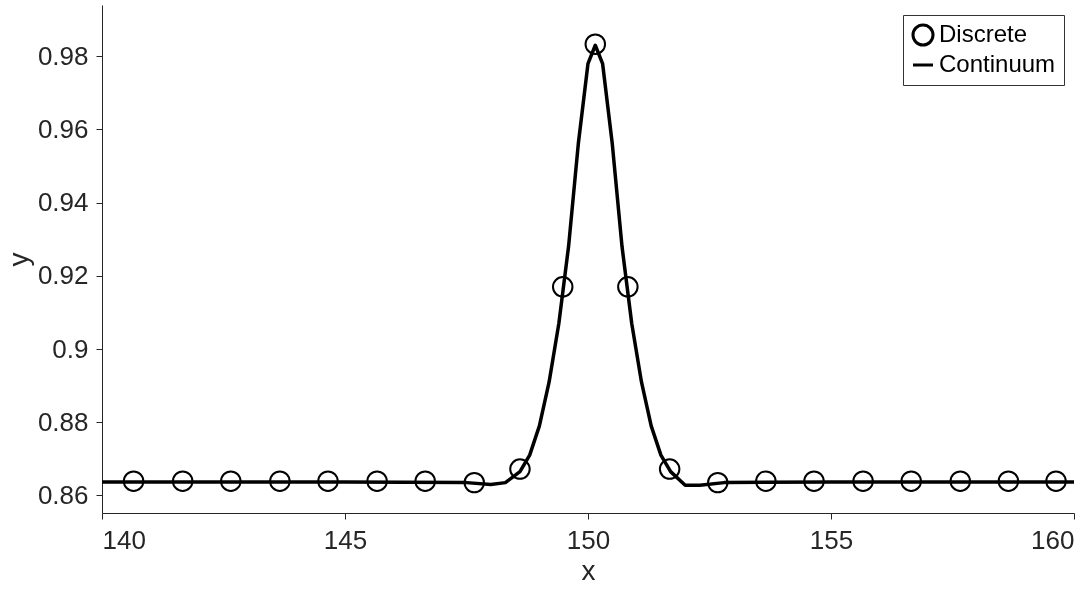 The height and width of the screenshot is (601, 1090). Describe the element at coordinates (63, 128) in the screenshot. I see `y-tick-label: 0.96` at that location.